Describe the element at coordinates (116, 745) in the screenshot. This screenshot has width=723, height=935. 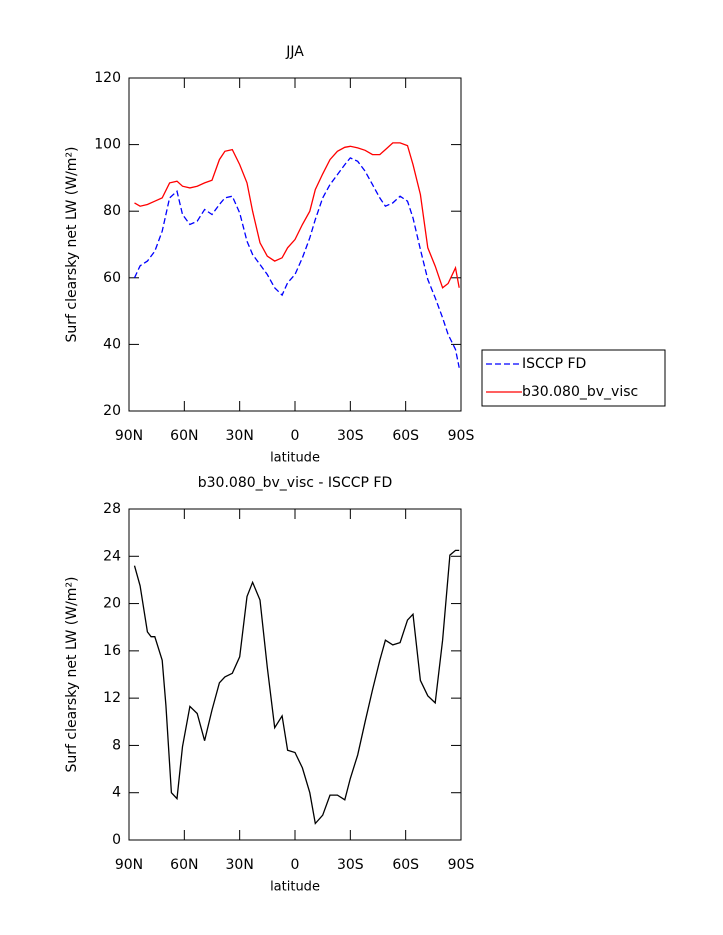
I see `y-tick-label: 8` at that location.